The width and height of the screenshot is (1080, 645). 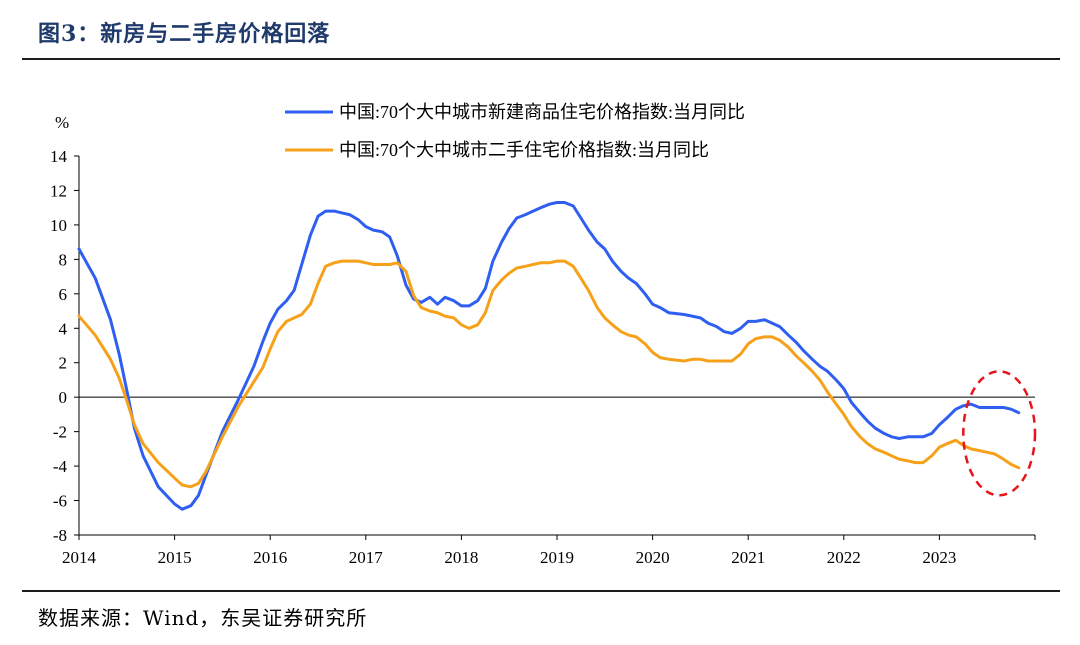 What do you see at coordinates (58, 190) in the screenshot?
I see `y-tick-label: 12` at bounding box center [58, 190].